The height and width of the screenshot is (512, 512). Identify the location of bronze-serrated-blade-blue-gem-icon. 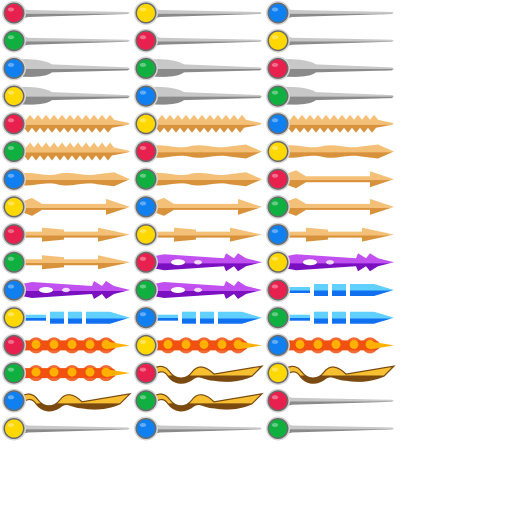
(330, 124).